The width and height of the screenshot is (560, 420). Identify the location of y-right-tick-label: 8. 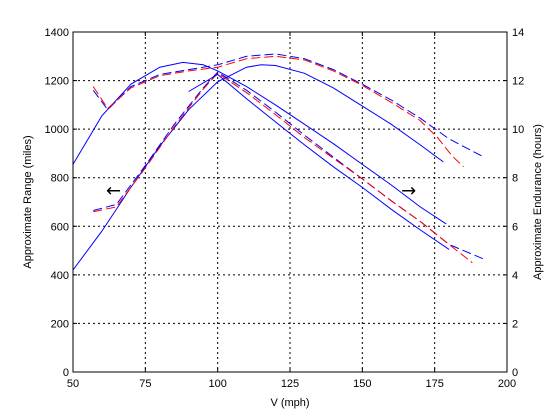
(515, 179).